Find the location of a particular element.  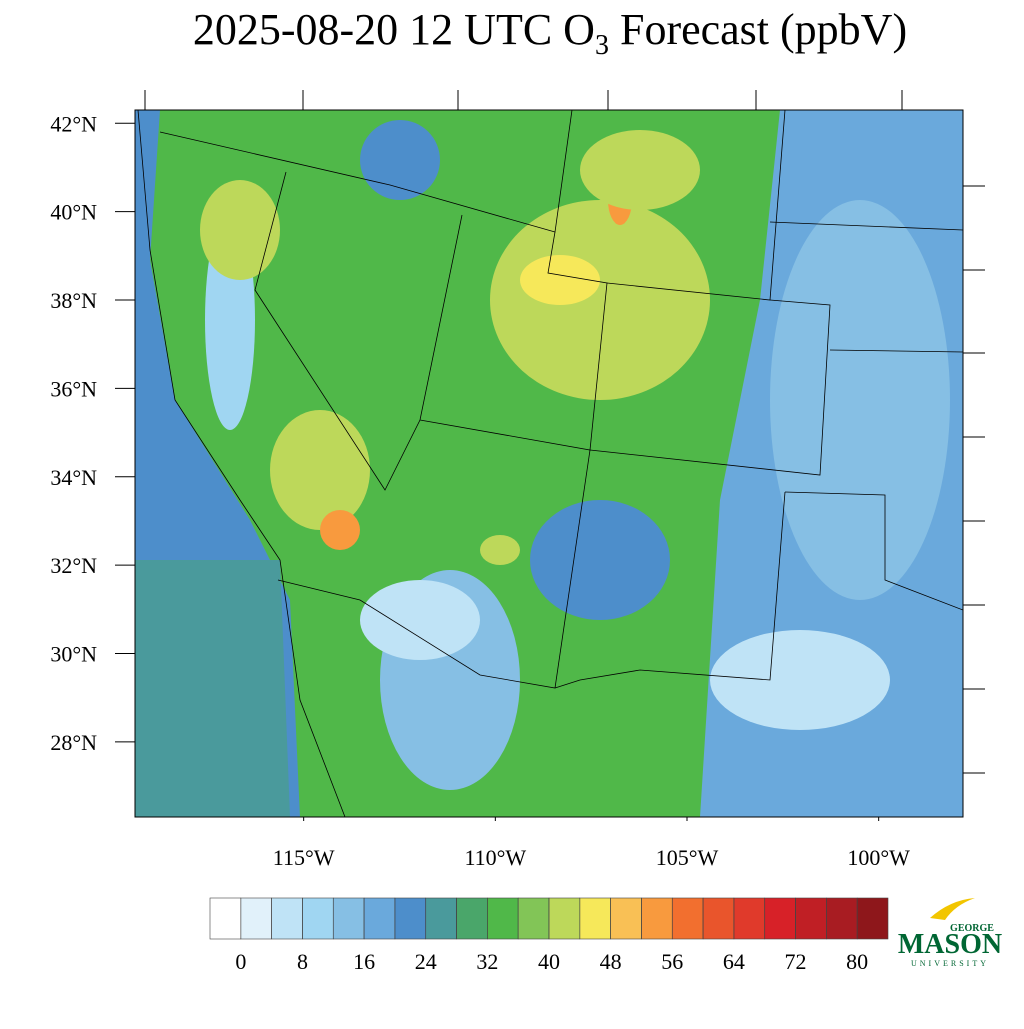

chart-title: 2025-08-20 12 UTC O3 Forecast (ppbV) is located at coordinates (550, 33).